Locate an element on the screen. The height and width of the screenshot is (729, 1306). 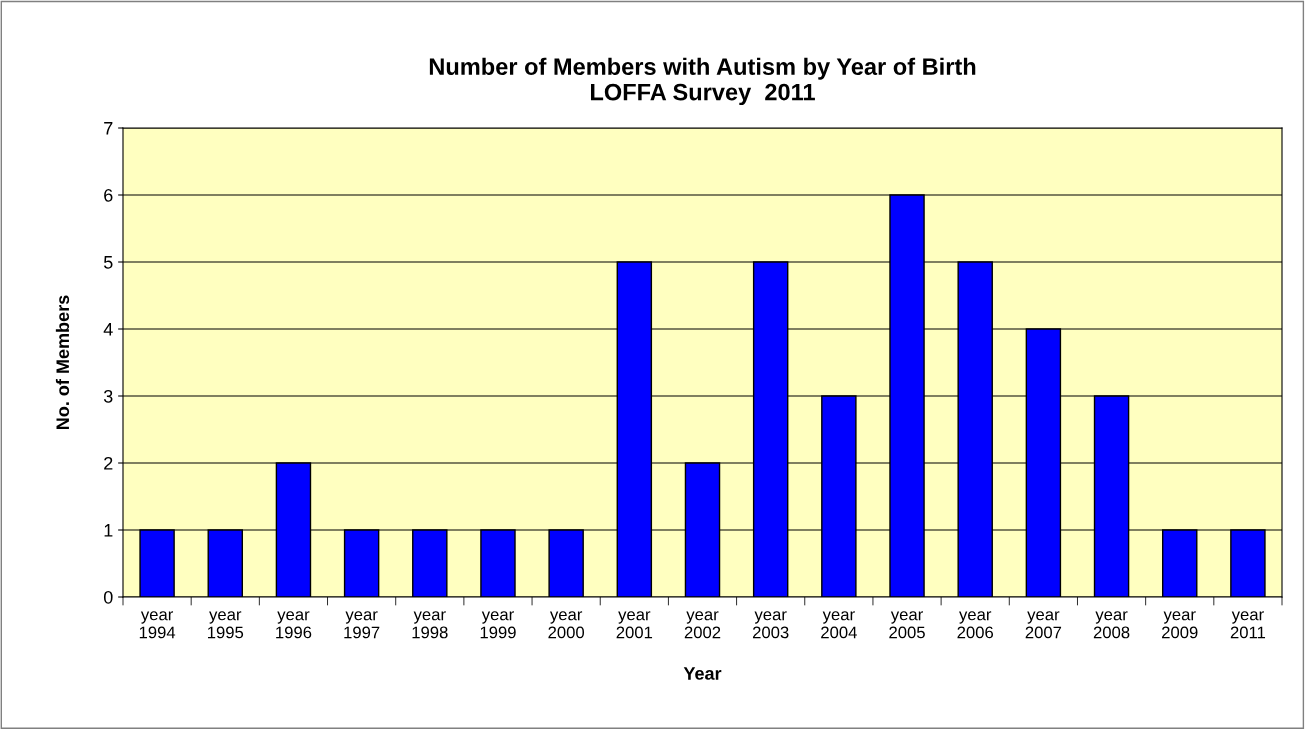
x-tick-label: year 1999 is located at coordinates (498, 625).